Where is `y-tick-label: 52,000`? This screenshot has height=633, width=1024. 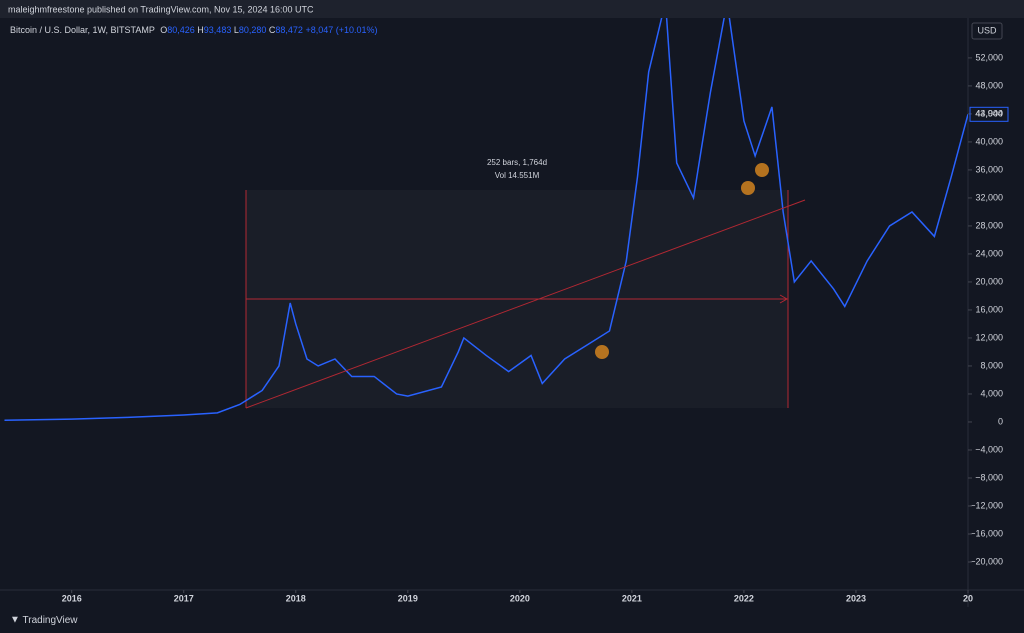 y-tick-label: 52,000 is located at coordinates (989, 57).